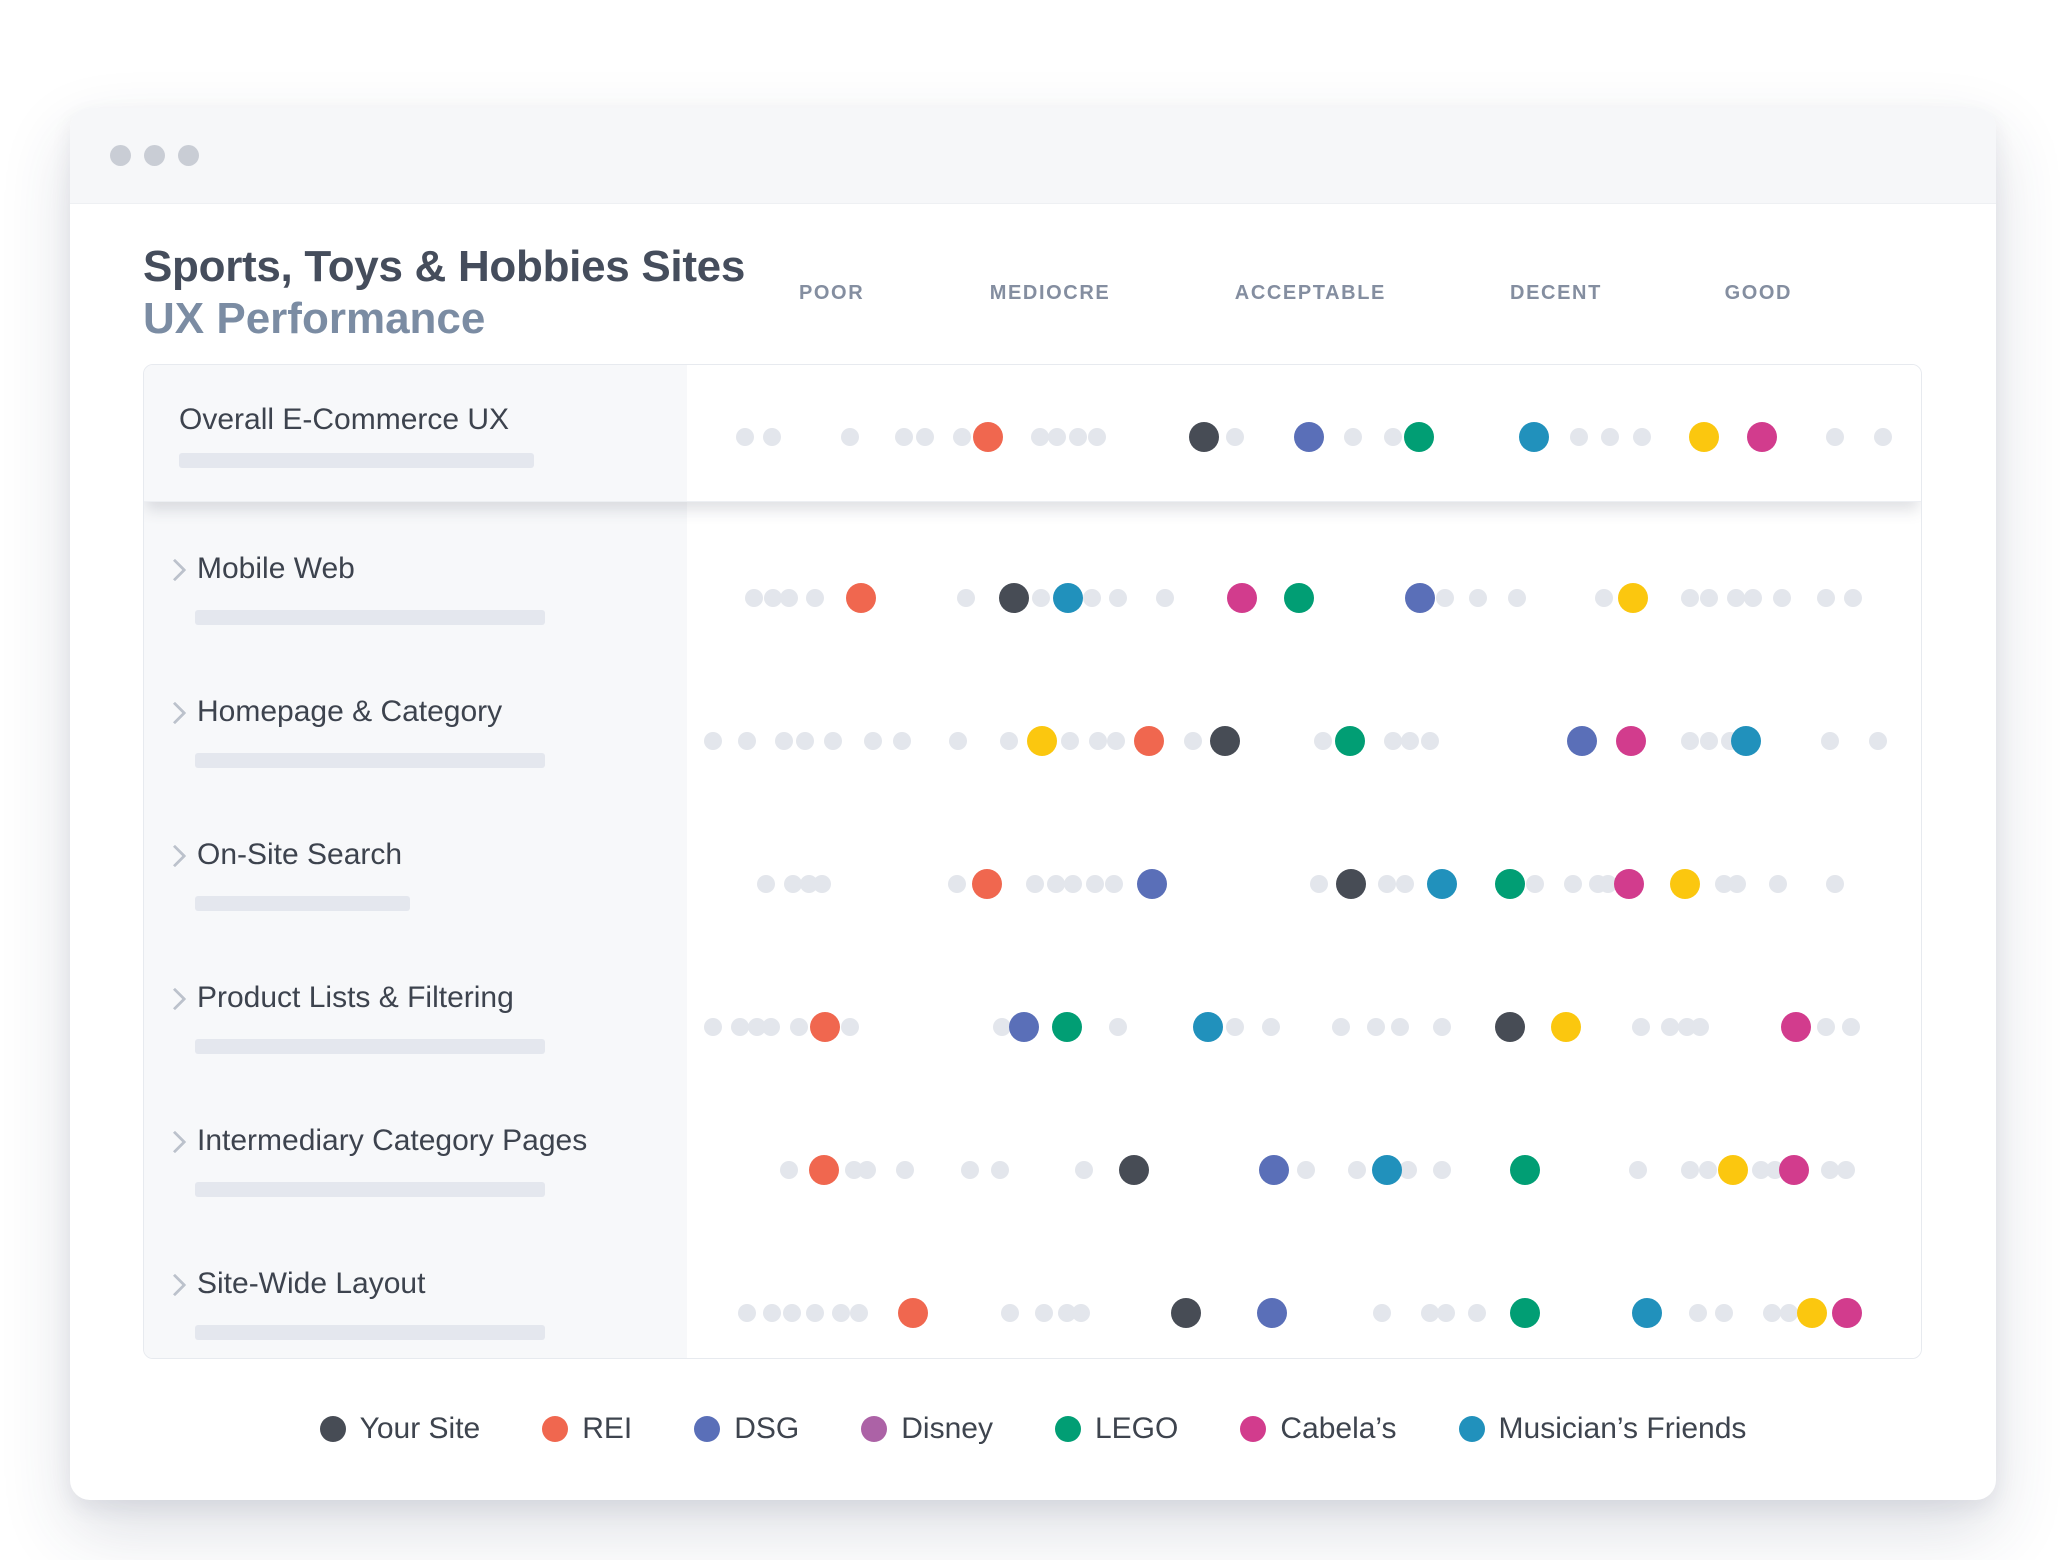 This screenshot has width=2060, height=1560. I want to click on yellow-dot, so click(1685, 884).